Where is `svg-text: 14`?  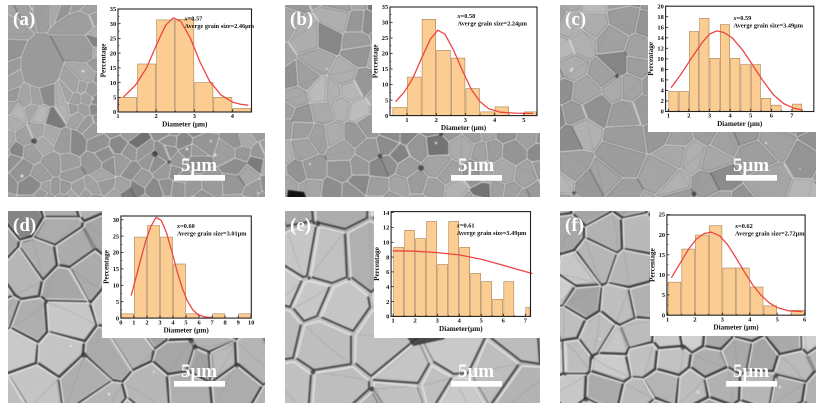 svg-text: 14 is located at coordinates (660, 38).